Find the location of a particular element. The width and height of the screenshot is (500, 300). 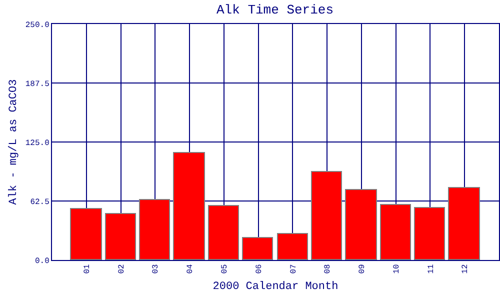

y-tick-label: 62.5 is located at coordinates (40, 202).